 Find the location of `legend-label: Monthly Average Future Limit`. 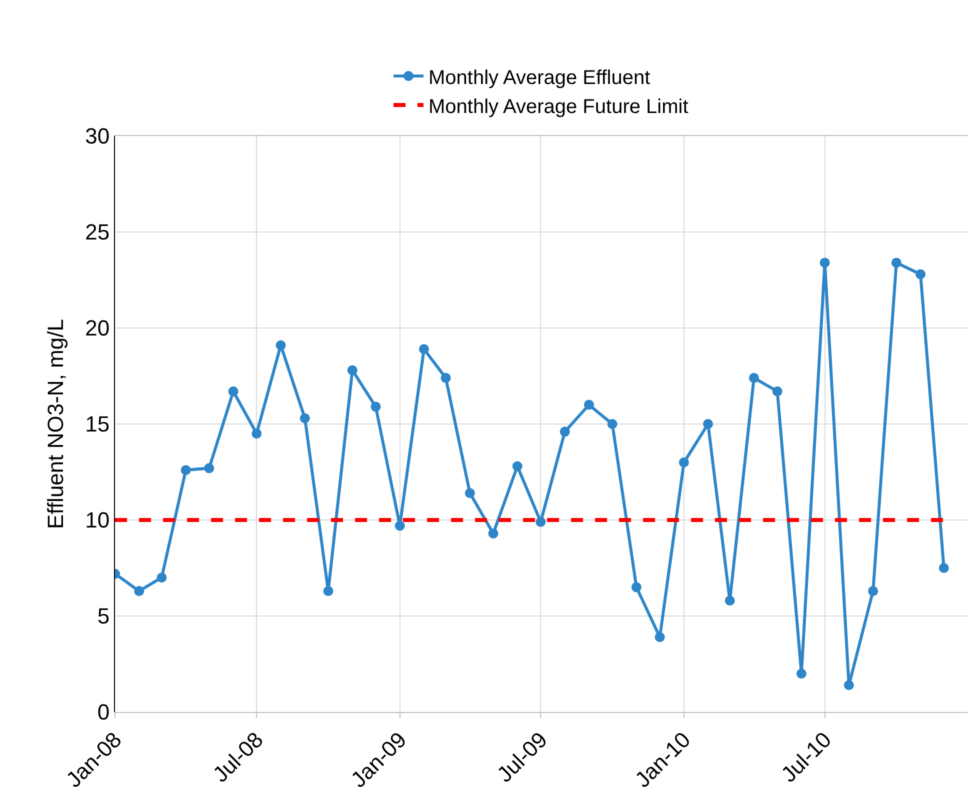

legend-label: Monthly Average Future Limit is located at coordinates (558, 107).